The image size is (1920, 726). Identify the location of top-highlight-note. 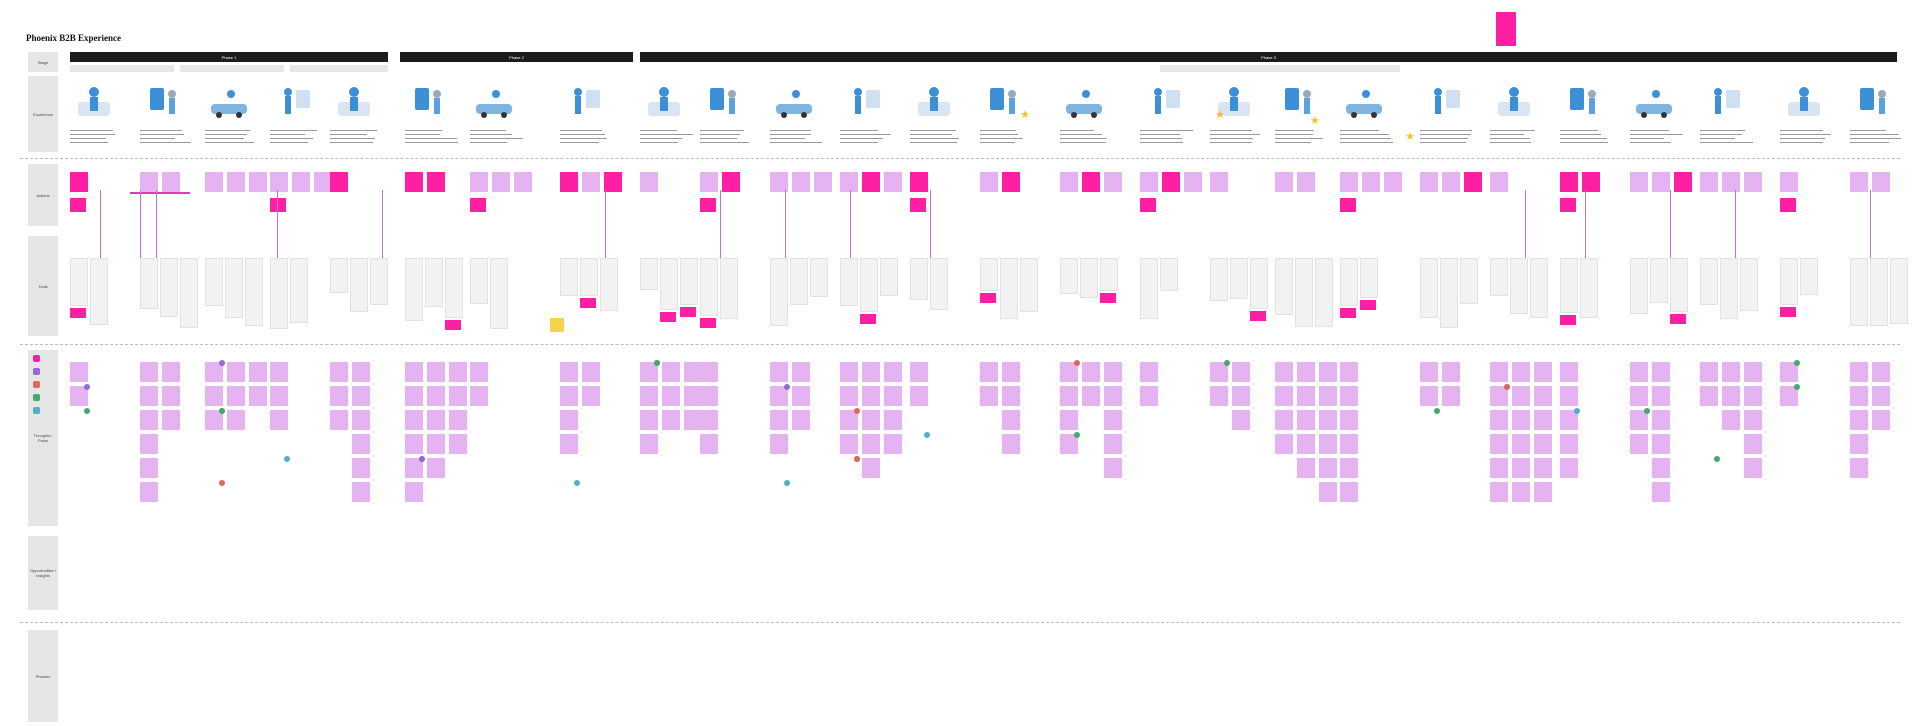
(1506, 29).